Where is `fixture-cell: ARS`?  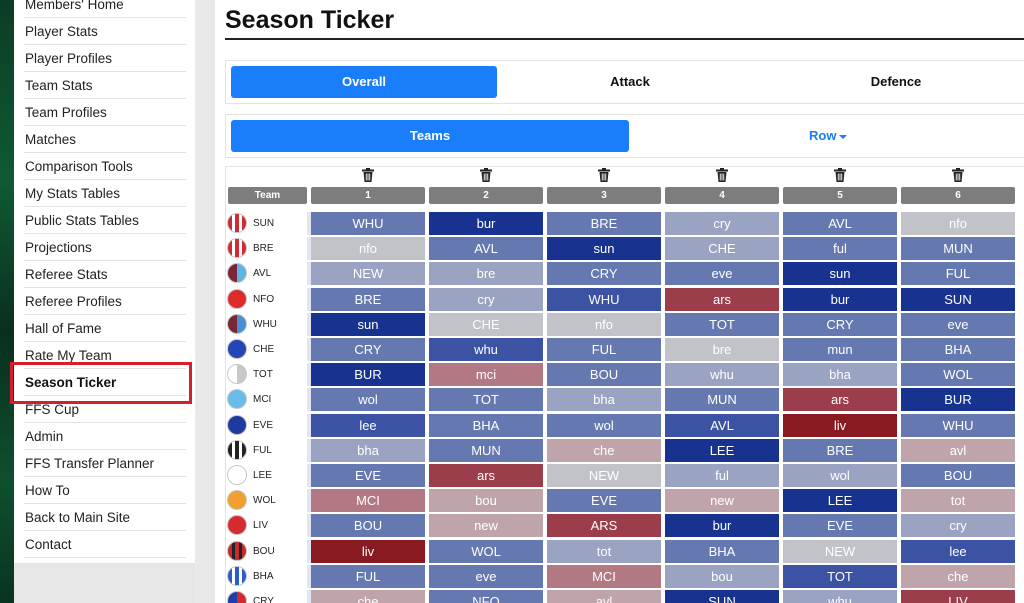 fixture-cell: ARS is located at coordinates (604, 526).